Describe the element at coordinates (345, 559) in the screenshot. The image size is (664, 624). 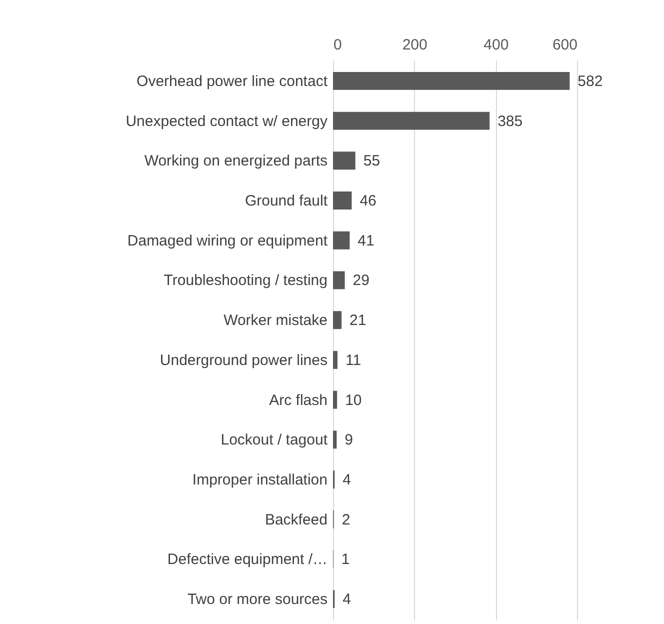
I see `data-label: 1` at that location.